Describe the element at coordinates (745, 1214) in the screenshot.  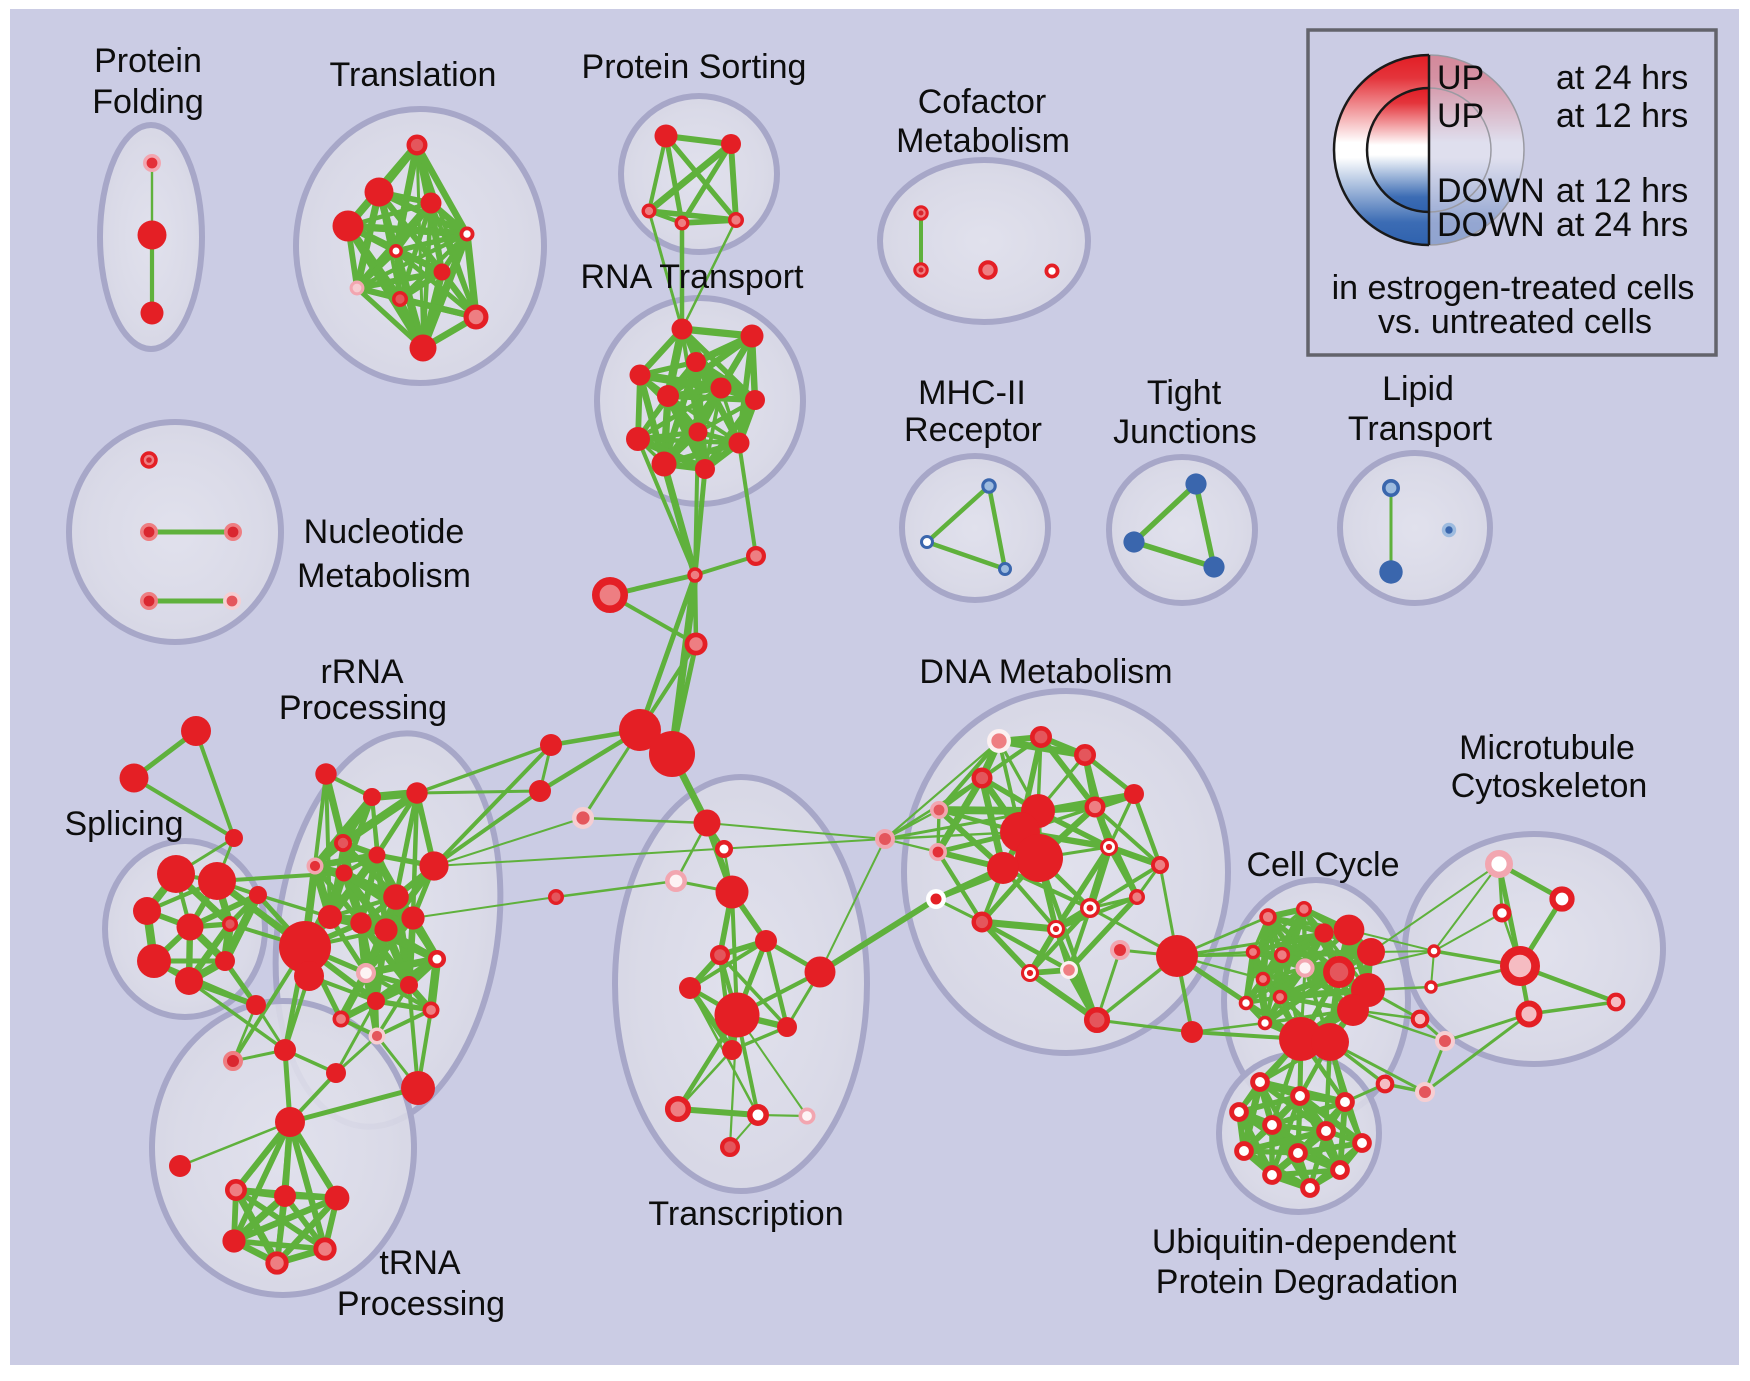
I see `svg-text: Transcription` at that location.